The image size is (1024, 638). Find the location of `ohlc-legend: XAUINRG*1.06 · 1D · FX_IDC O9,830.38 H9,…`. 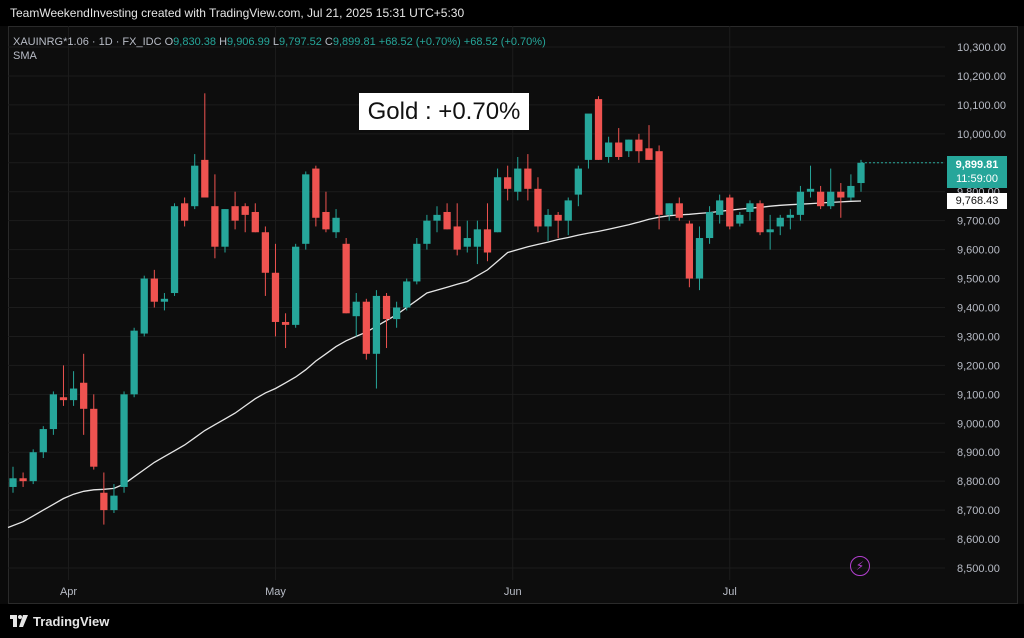

ohlc-legend: XAUINRG*1.06 · 1D · FX_IDC O9,830.38 H9,… is located at coordinates (279, 42).